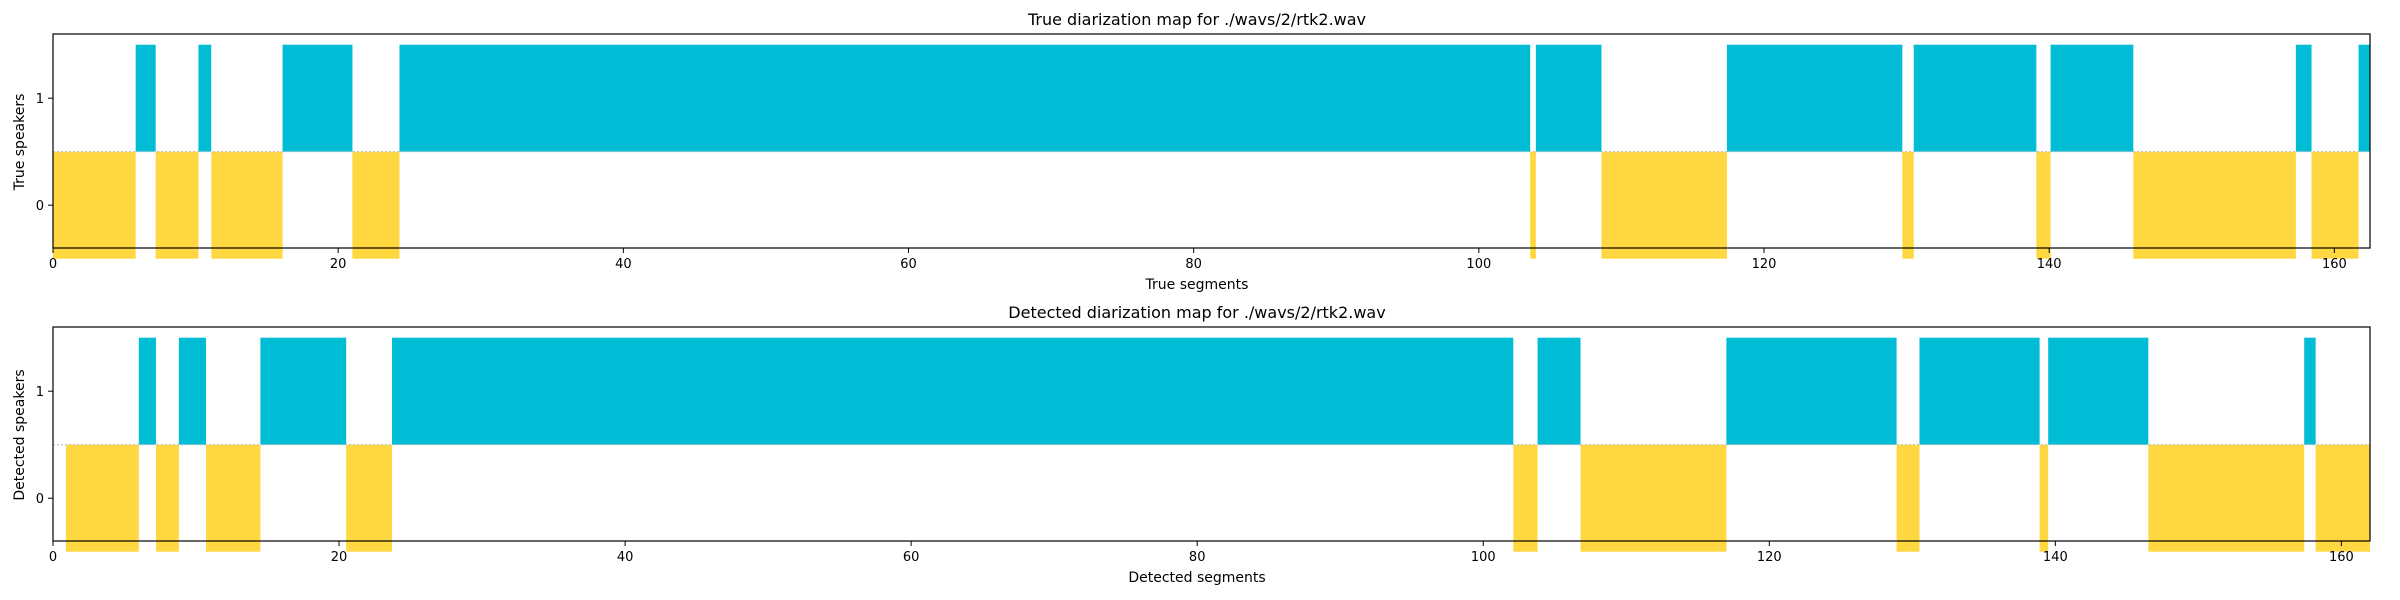 This screenshot has width=2400, height=600. I want to click on detected-map-x-tick-label: 140, so click(2055, 557).